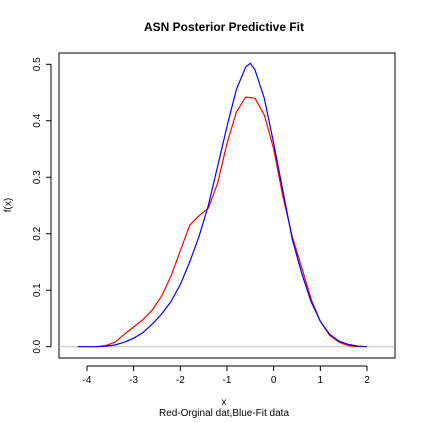 This screenshot has width=423, height=423. Describe the element at coordinates (37, 346) in the screenshot. I see `y-tick-label: 0.0` at that location.